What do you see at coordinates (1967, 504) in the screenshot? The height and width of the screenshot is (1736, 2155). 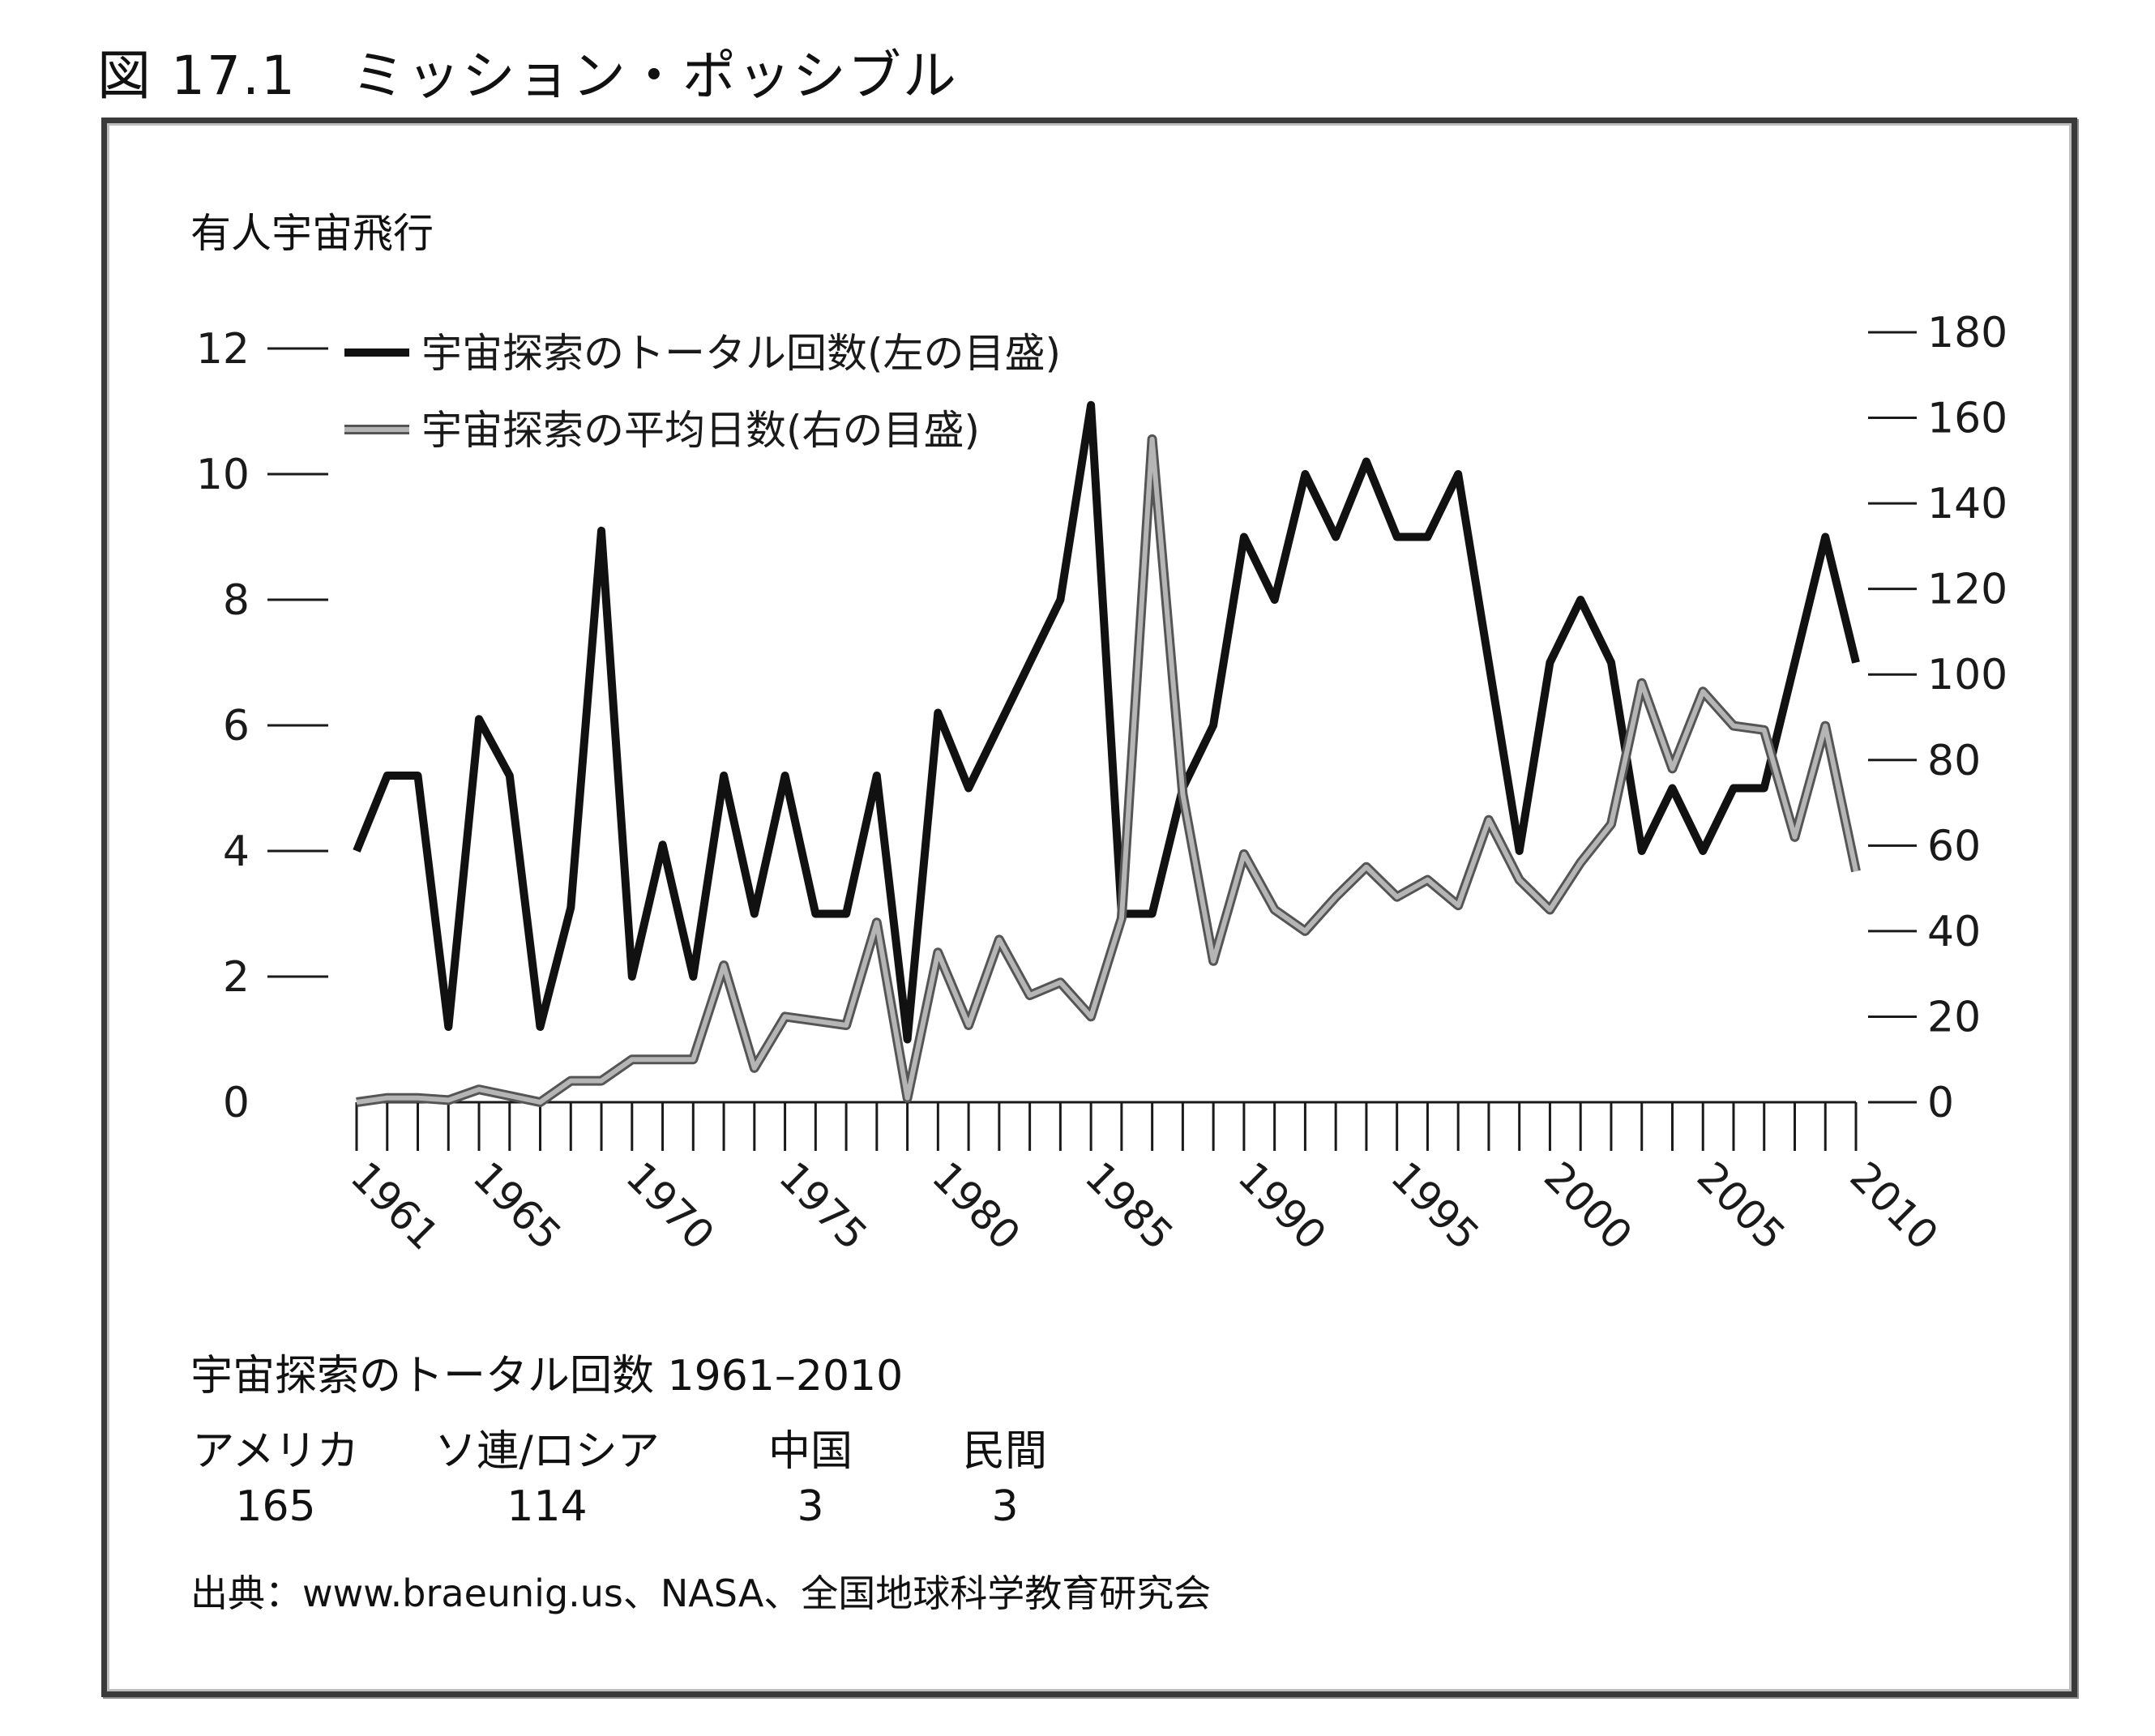 I see `y-right-tick-label: 140` at bounding box center [1967, 504].